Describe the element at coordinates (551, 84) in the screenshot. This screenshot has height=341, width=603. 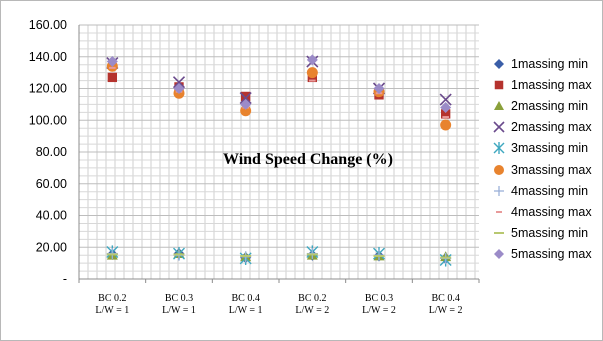
I see `legend-label: 1massing max` at that location.